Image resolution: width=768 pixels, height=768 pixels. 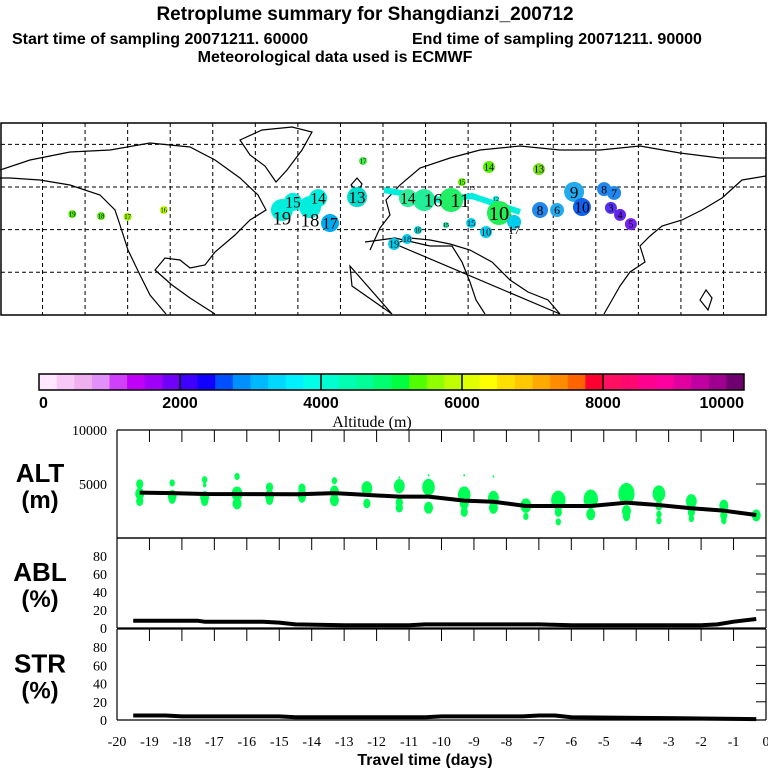 I want to click on x-tick-label: -9, so click(x=474, y=742).